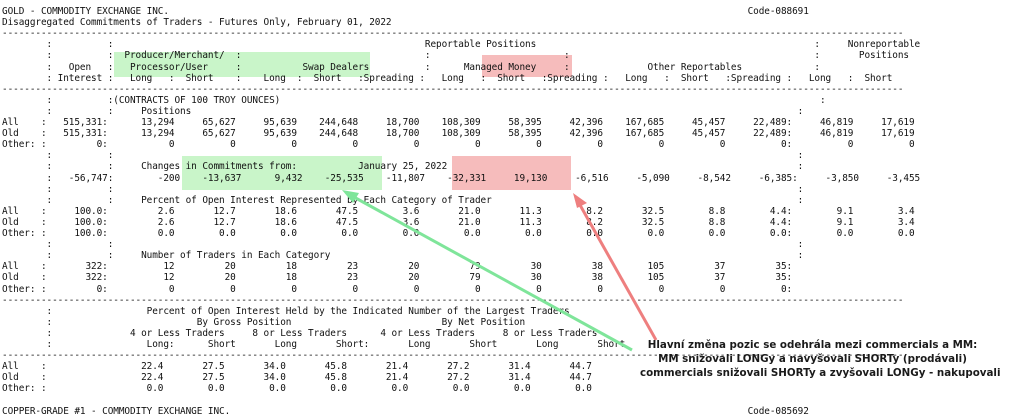 The image size is (1023, 418). Describe the element at coordinates (350, 196) in the screenshot. I see `green-arrowhead` at that location.